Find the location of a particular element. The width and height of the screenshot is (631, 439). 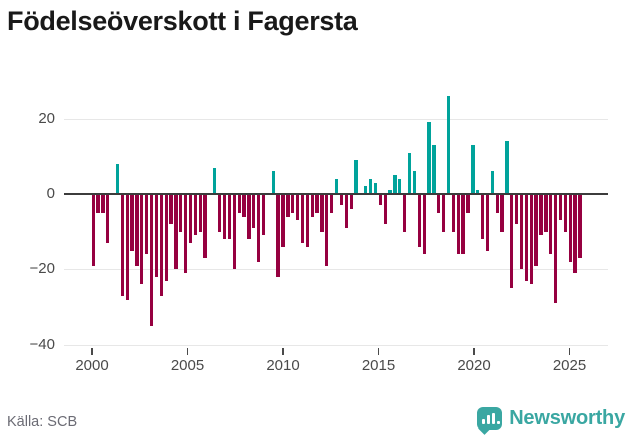

chart-title: Födelseöverskott i Fagersta is located at coordinates (182, 21).